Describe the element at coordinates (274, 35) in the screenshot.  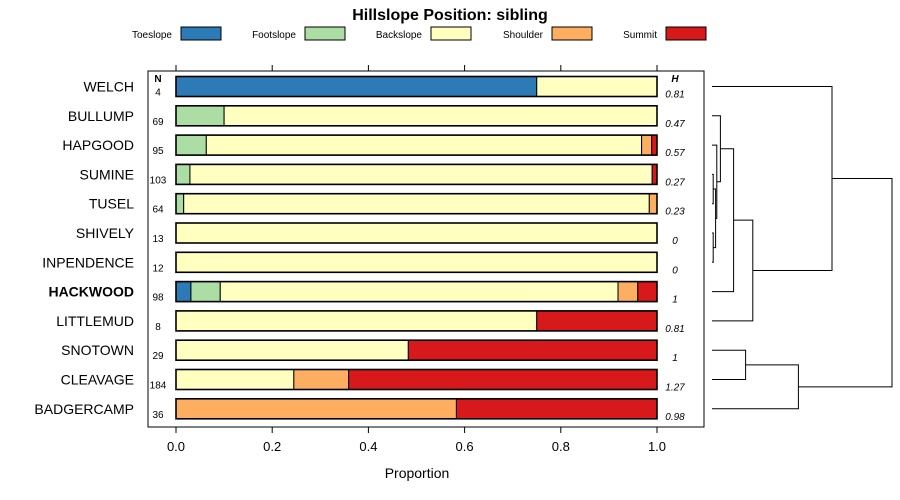
I see `legend-label-footslope: Footslope` at that location.